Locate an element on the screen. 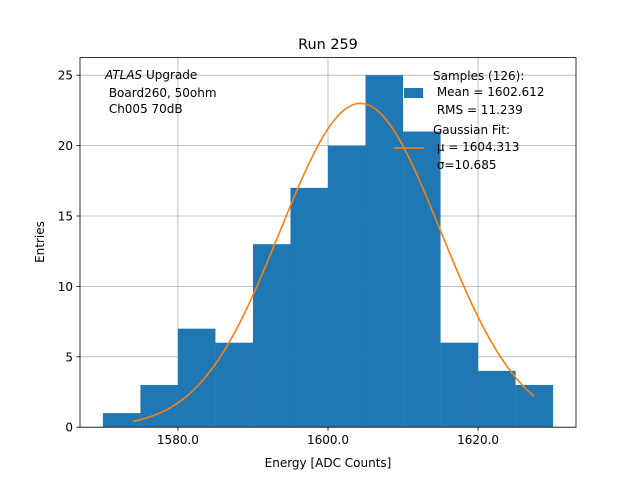 The image size is (640, 480). legend-samples-line-2: Mean = 1602.612 is located at coordinates (488, 92).